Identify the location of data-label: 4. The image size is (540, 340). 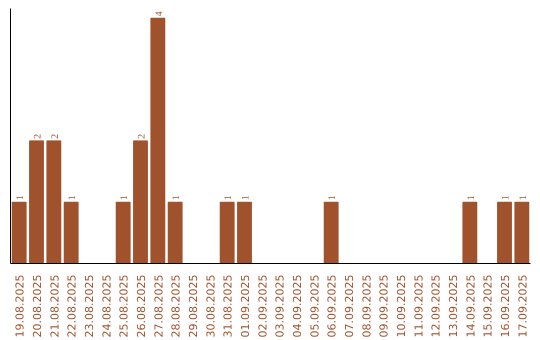
(159, 13).